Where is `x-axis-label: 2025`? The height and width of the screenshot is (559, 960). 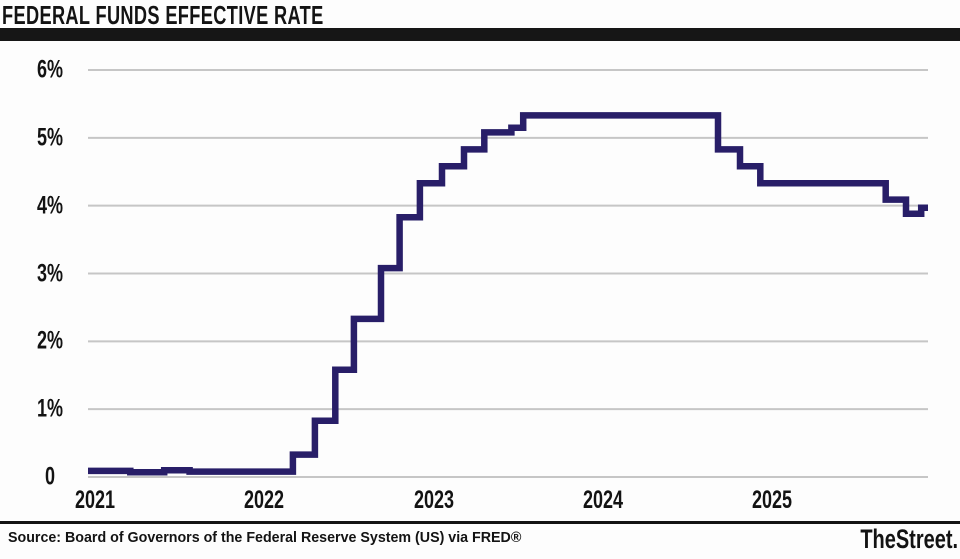 x-axis-label: 2025 is located at coordinates (772, 500).